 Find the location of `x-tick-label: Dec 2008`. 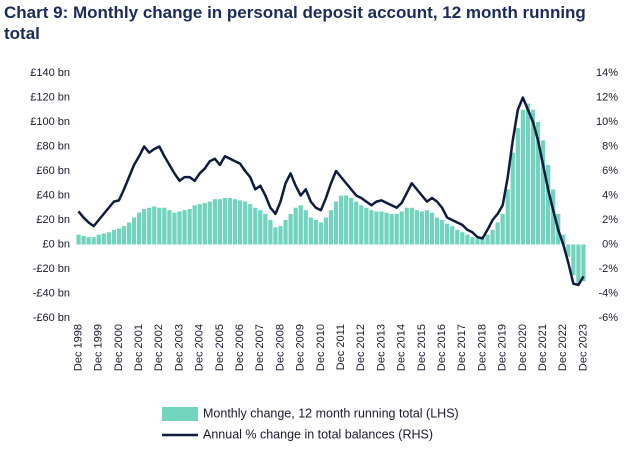

x-tick-label: Dec 2008 is located at coordinates (280, 347).